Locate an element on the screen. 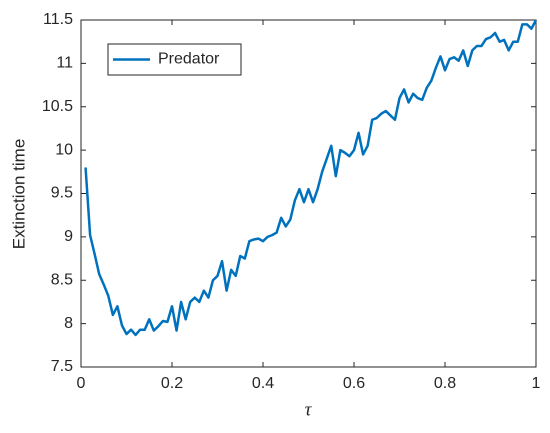 The height and width of the screenshot is (433, 550). x-tick-label: 0.8 is located at coordinates (445, 383).